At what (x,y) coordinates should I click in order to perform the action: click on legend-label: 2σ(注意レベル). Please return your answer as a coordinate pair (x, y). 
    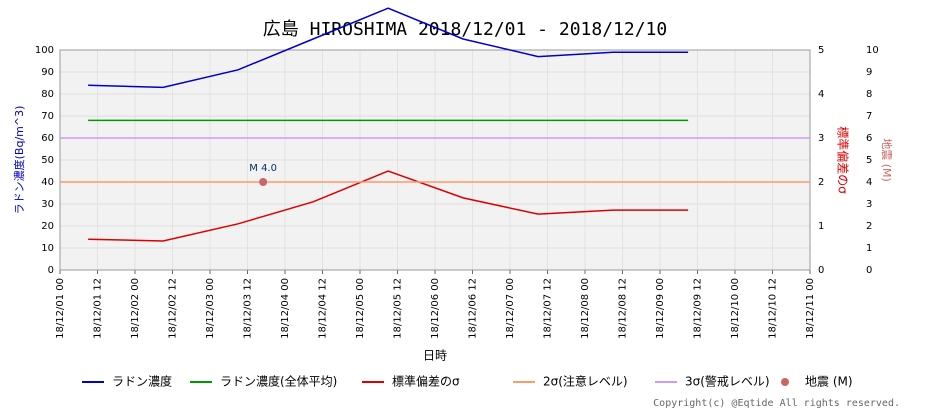
    Looking at the image, I should click on (585, 381).